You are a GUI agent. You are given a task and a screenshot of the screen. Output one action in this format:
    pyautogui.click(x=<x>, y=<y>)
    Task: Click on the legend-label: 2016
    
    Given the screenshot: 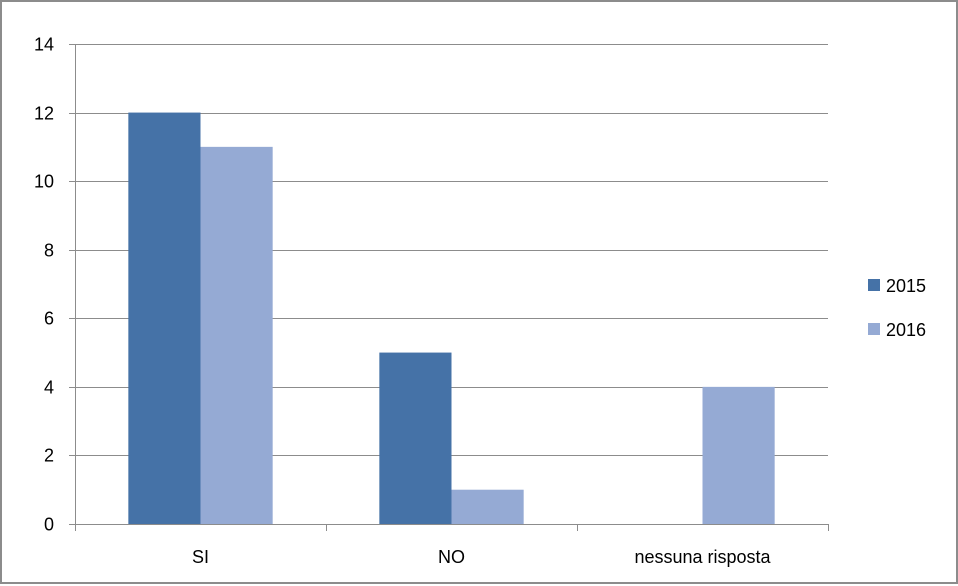 What is the action you would take?
    pyautogui.click(x=906, y=330)
    